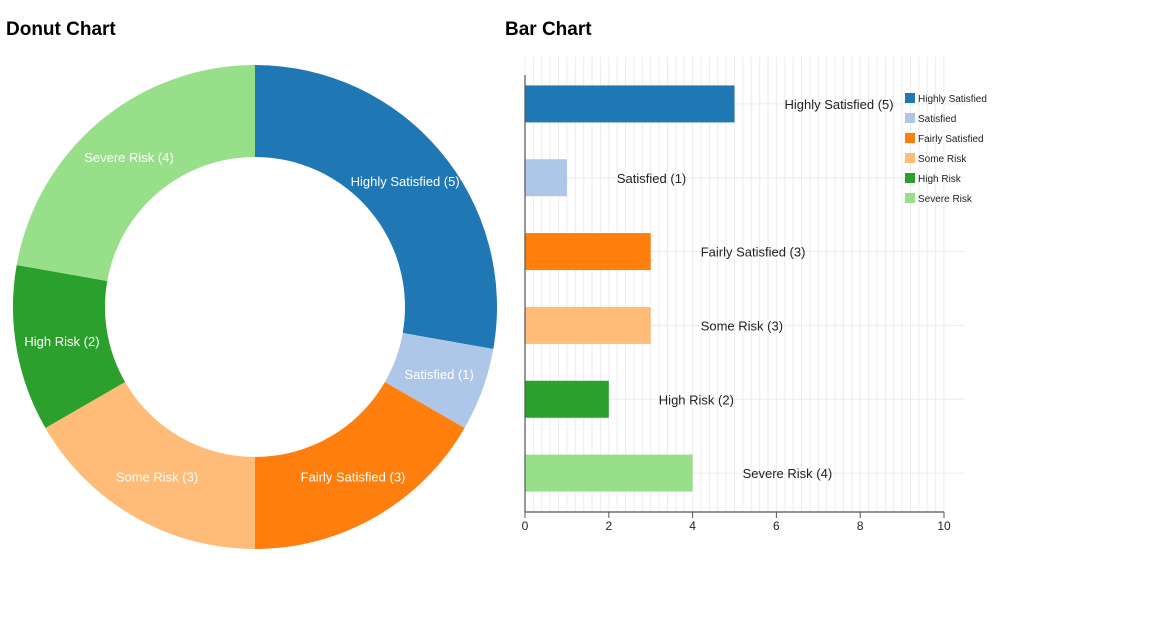 This screenshot has width=1160, height=620. I want to click on donut-slice-high-risk, so click(69, 346).